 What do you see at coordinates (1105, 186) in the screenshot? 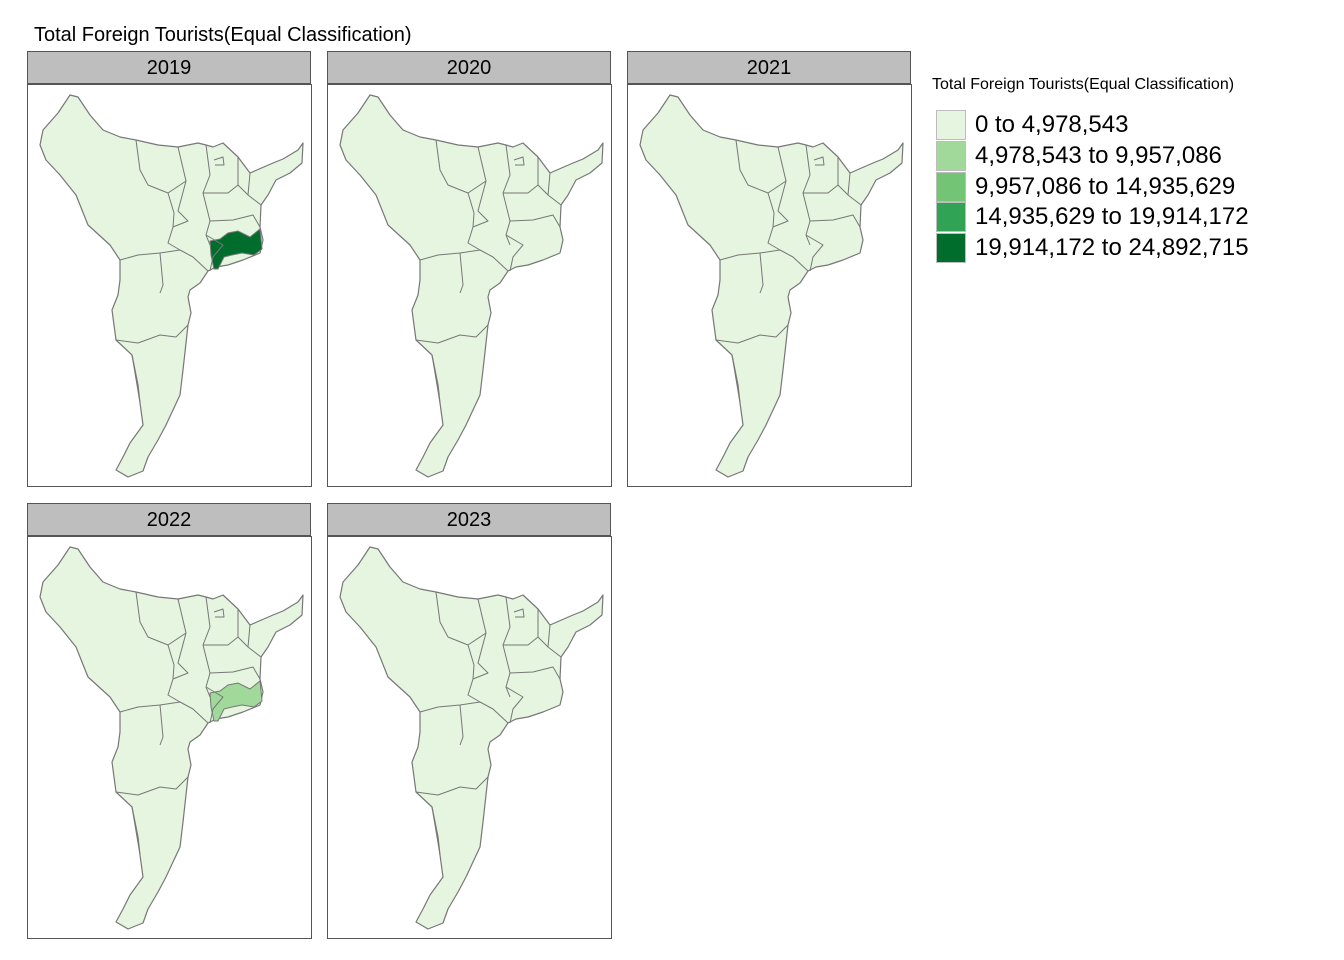
I see `legend-label: 9,957,086 to 14,935,629` at bounding box center [1105, 186].